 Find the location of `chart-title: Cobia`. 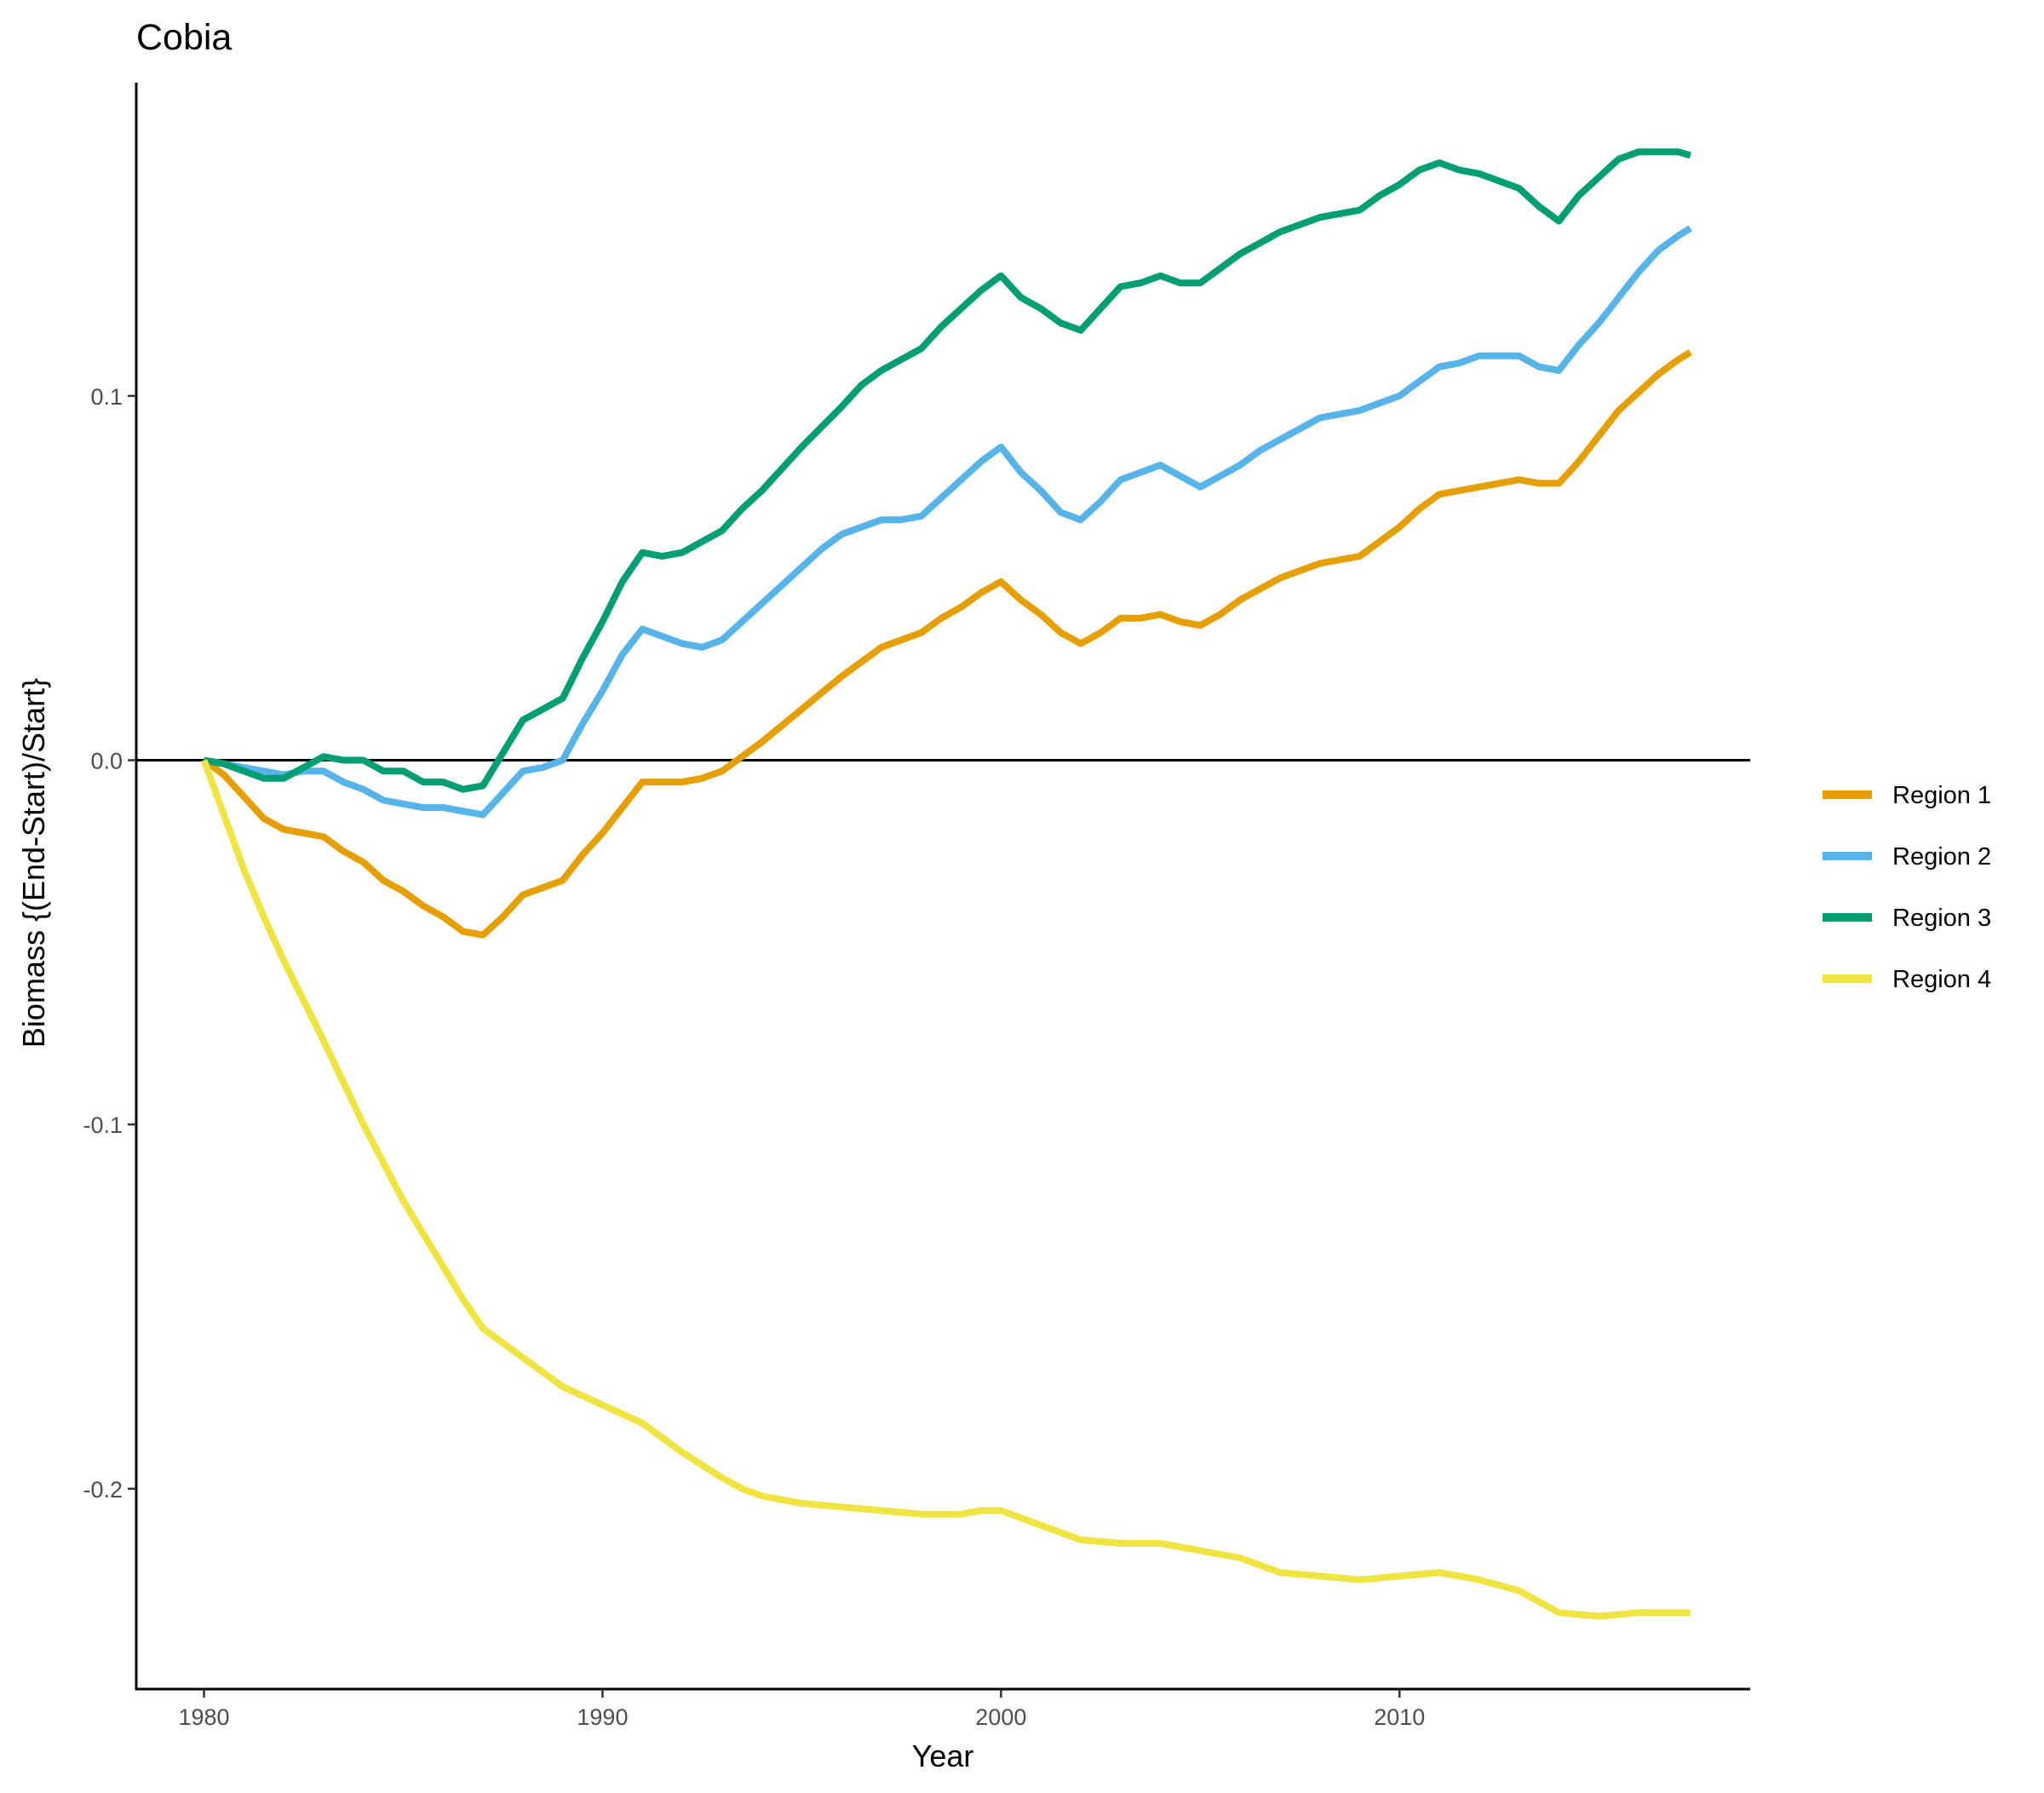

chart-title: Cobia is located at coordinates (184, 38).